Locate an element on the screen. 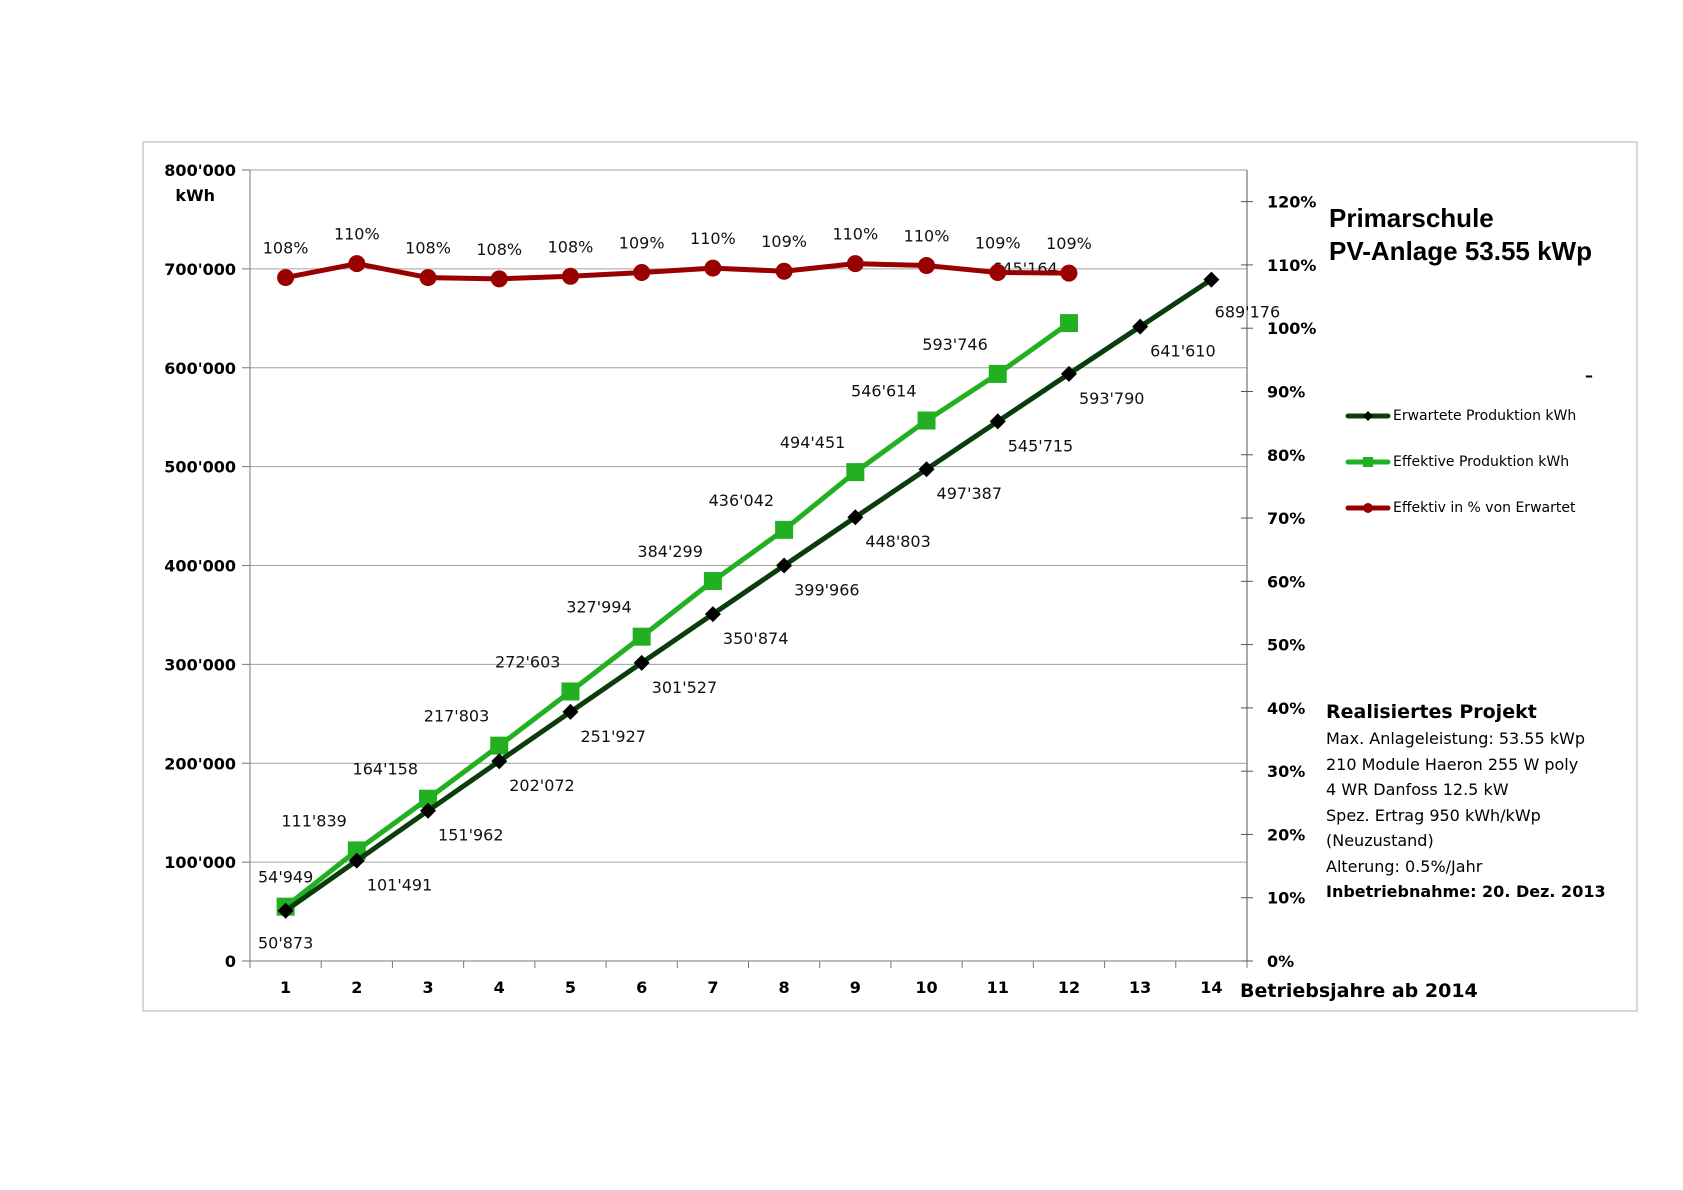 The image size is (1683, 1190). data-label: 101'491 is located at coordinates (399, 885).